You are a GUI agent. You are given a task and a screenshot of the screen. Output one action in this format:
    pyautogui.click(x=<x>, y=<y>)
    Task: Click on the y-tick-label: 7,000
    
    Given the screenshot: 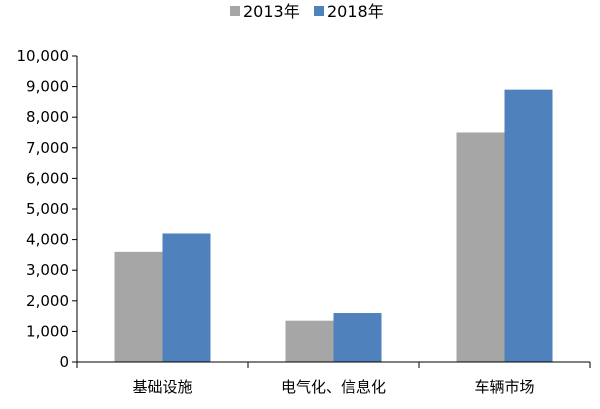 What is the action you would take?
    pyautogui.click(x=47, y=148)
    